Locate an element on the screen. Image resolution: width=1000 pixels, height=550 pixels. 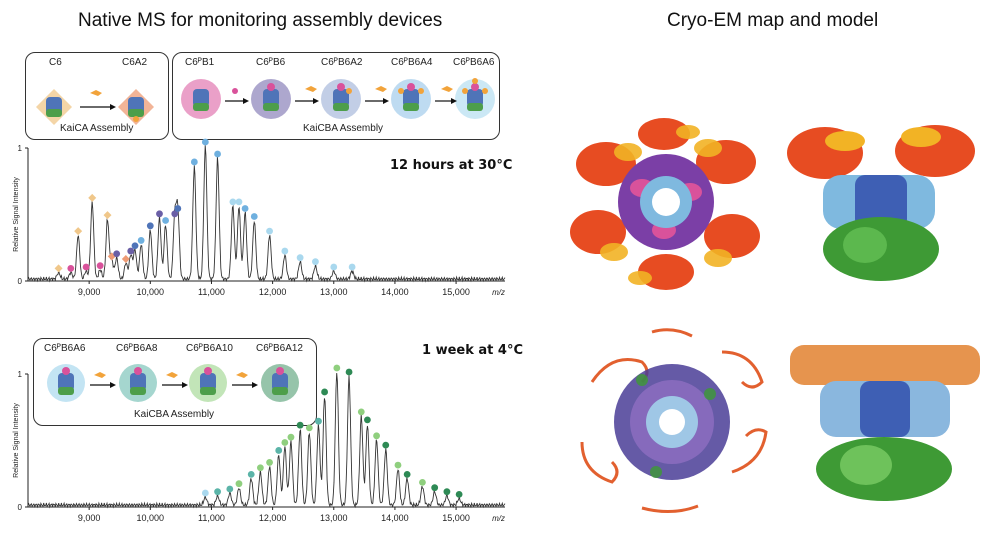
kaia-ligand-icon is located at coordinates (96, 93).